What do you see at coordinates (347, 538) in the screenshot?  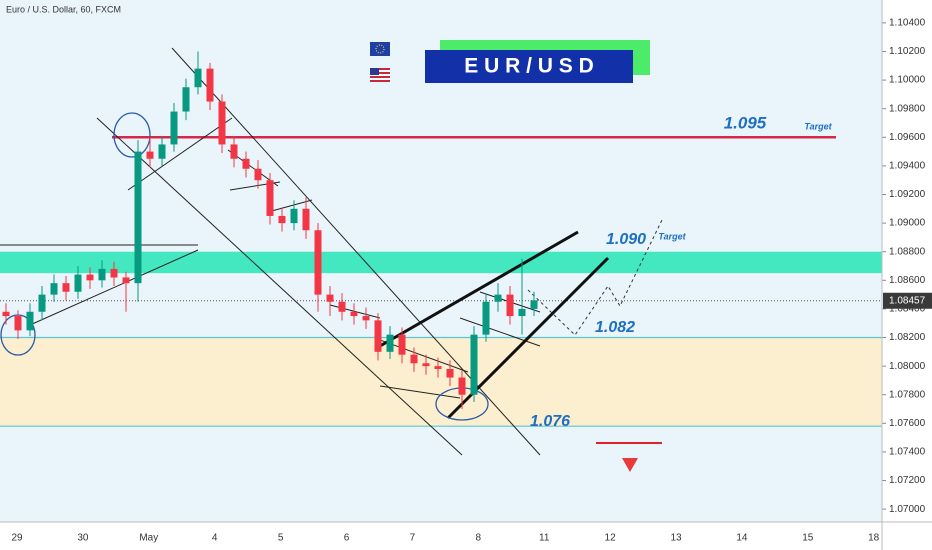 I see `x-tick-label: 6` at bounding box center [347, 538].